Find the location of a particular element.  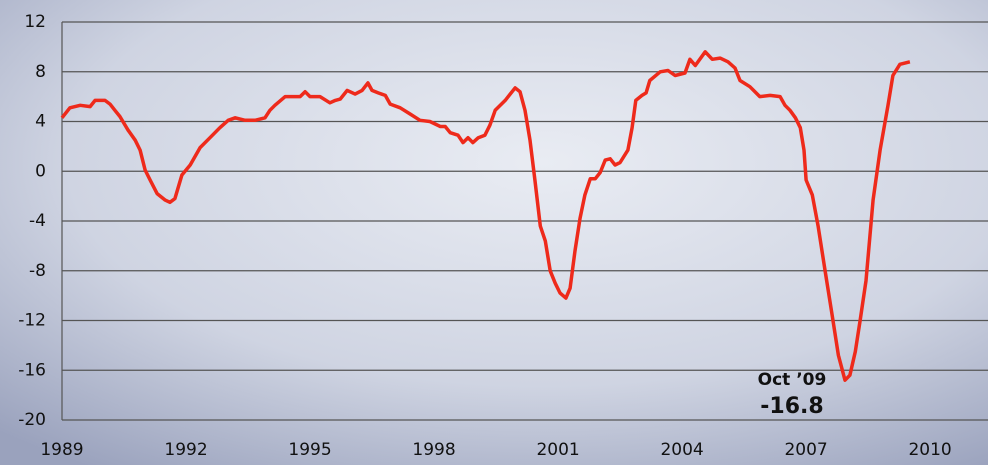

y-tick-label: -16 is located at coordinates (32, 370).